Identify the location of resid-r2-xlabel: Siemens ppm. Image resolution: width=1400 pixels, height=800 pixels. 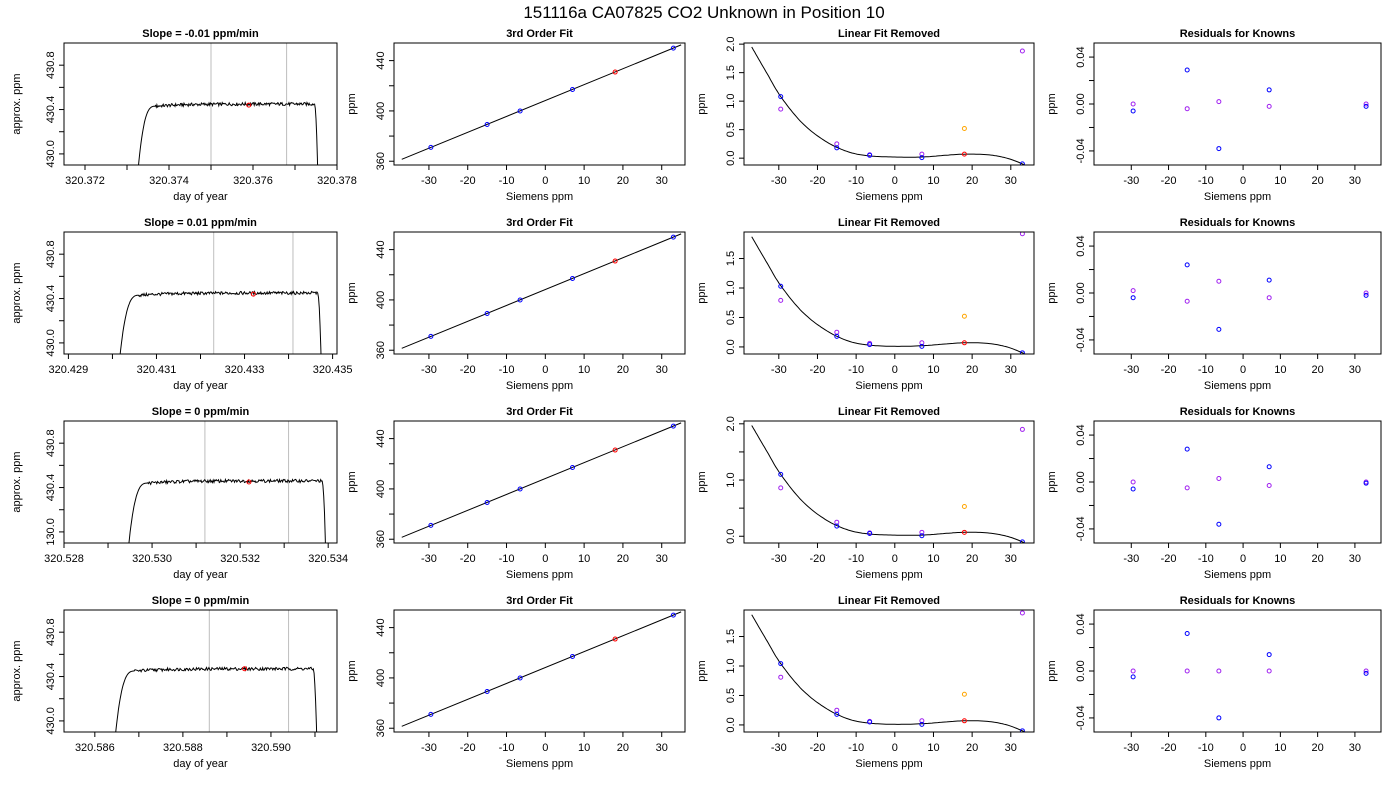
(1237, 386).